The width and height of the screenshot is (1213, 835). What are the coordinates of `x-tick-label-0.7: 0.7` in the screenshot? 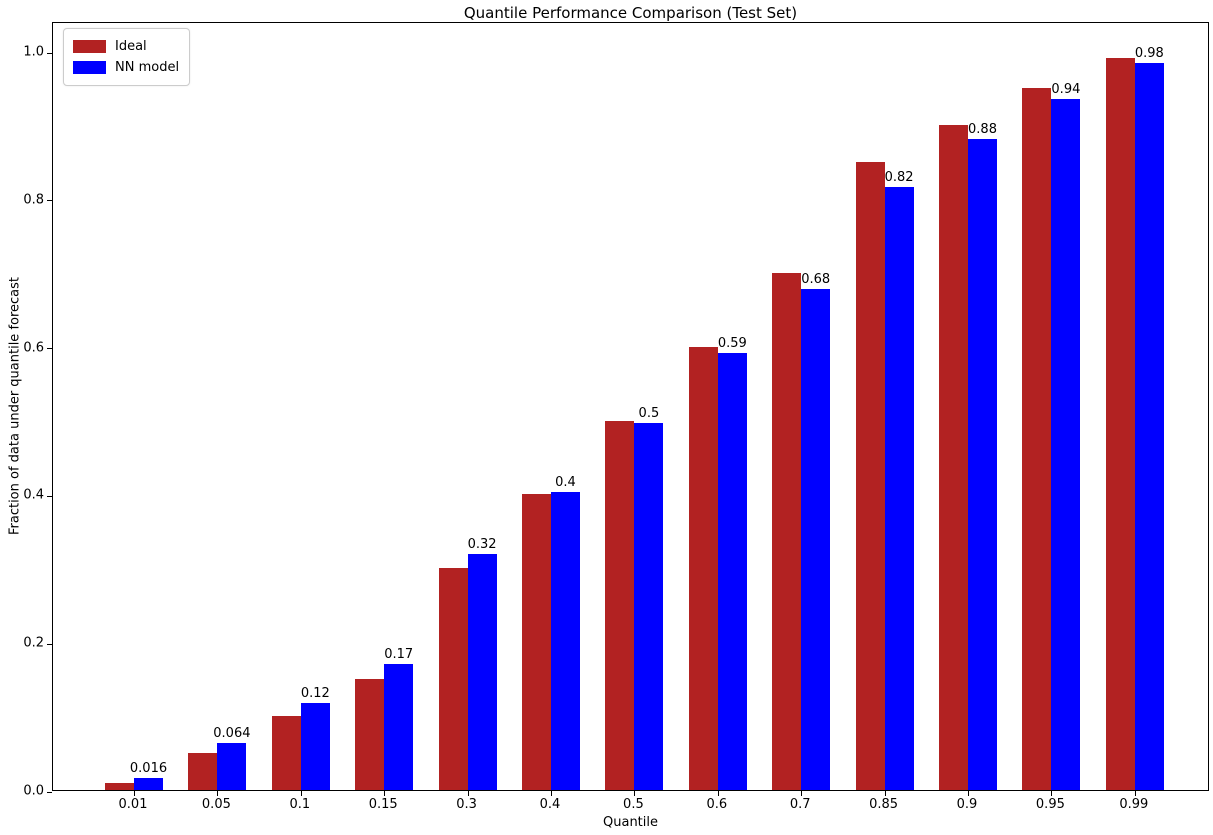 It's located at (800, 804).